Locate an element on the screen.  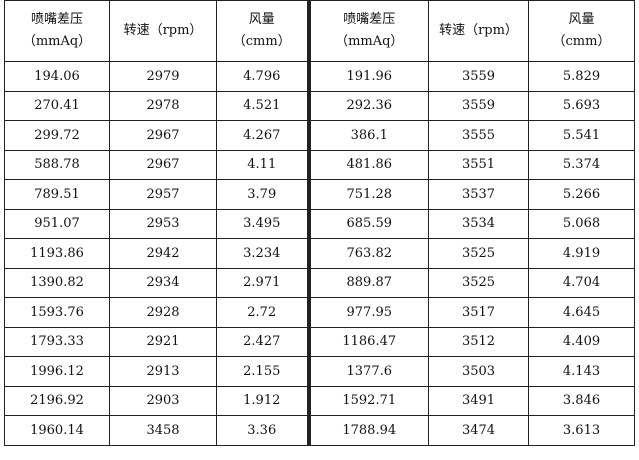
airflow-left-cell: 3.79 is located at coordinates (263, 194).